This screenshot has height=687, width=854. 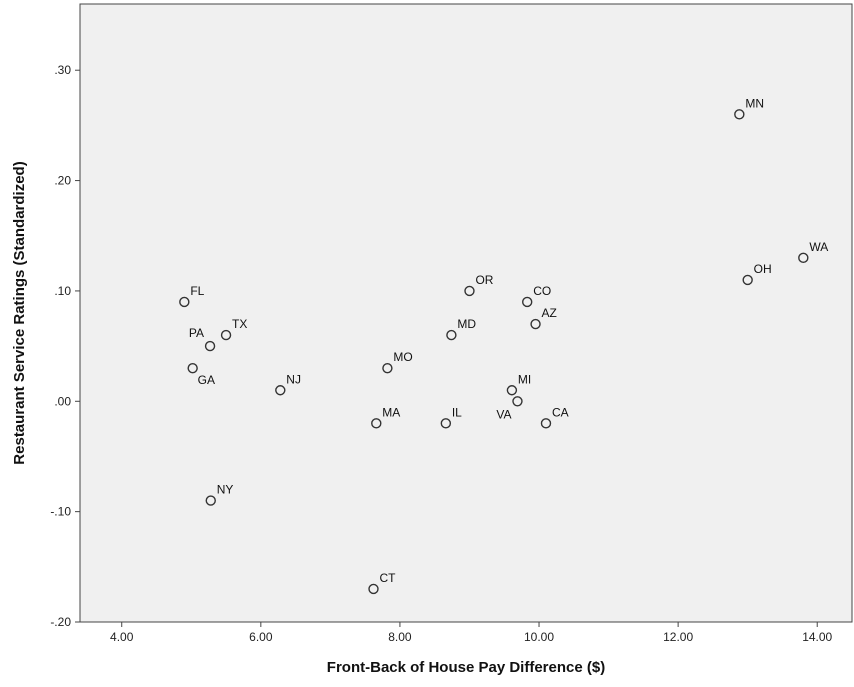 What do you see at coordinates (484, 280) in the screenshot?
I see `point-label-or: OR` at bounding box center [484, 280].